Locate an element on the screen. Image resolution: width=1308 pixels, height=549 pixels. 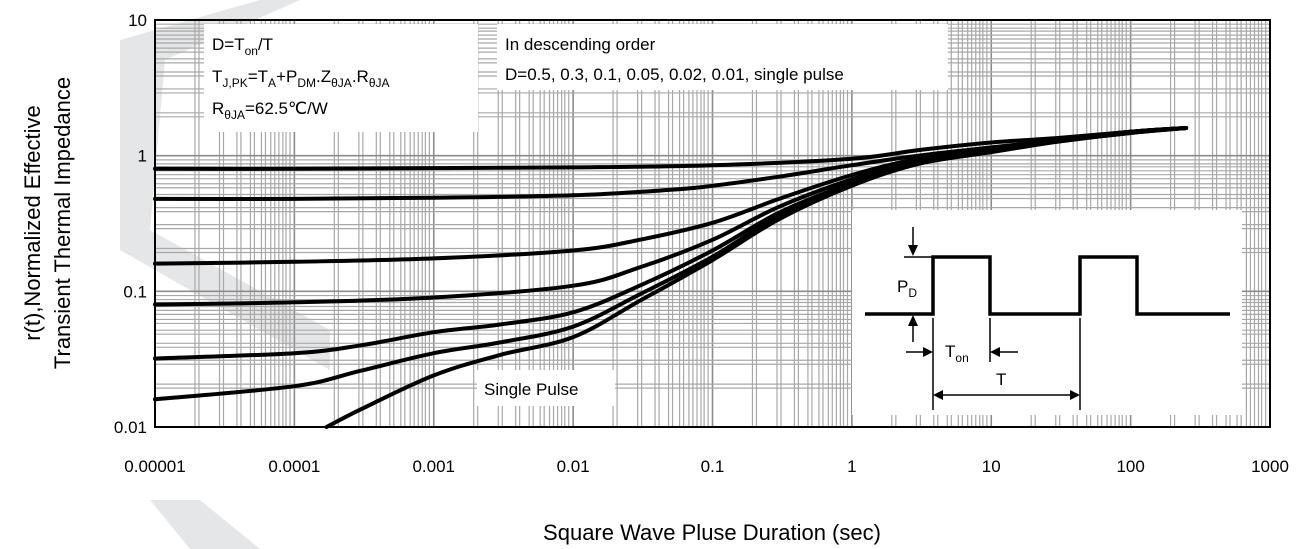
order-box-bg is located at coordinates (722, 57).